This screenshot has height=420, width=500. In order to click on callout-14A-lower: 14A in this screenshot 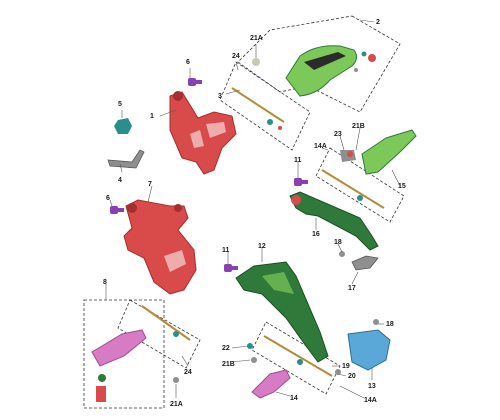, I will do `click(370, 400)`.